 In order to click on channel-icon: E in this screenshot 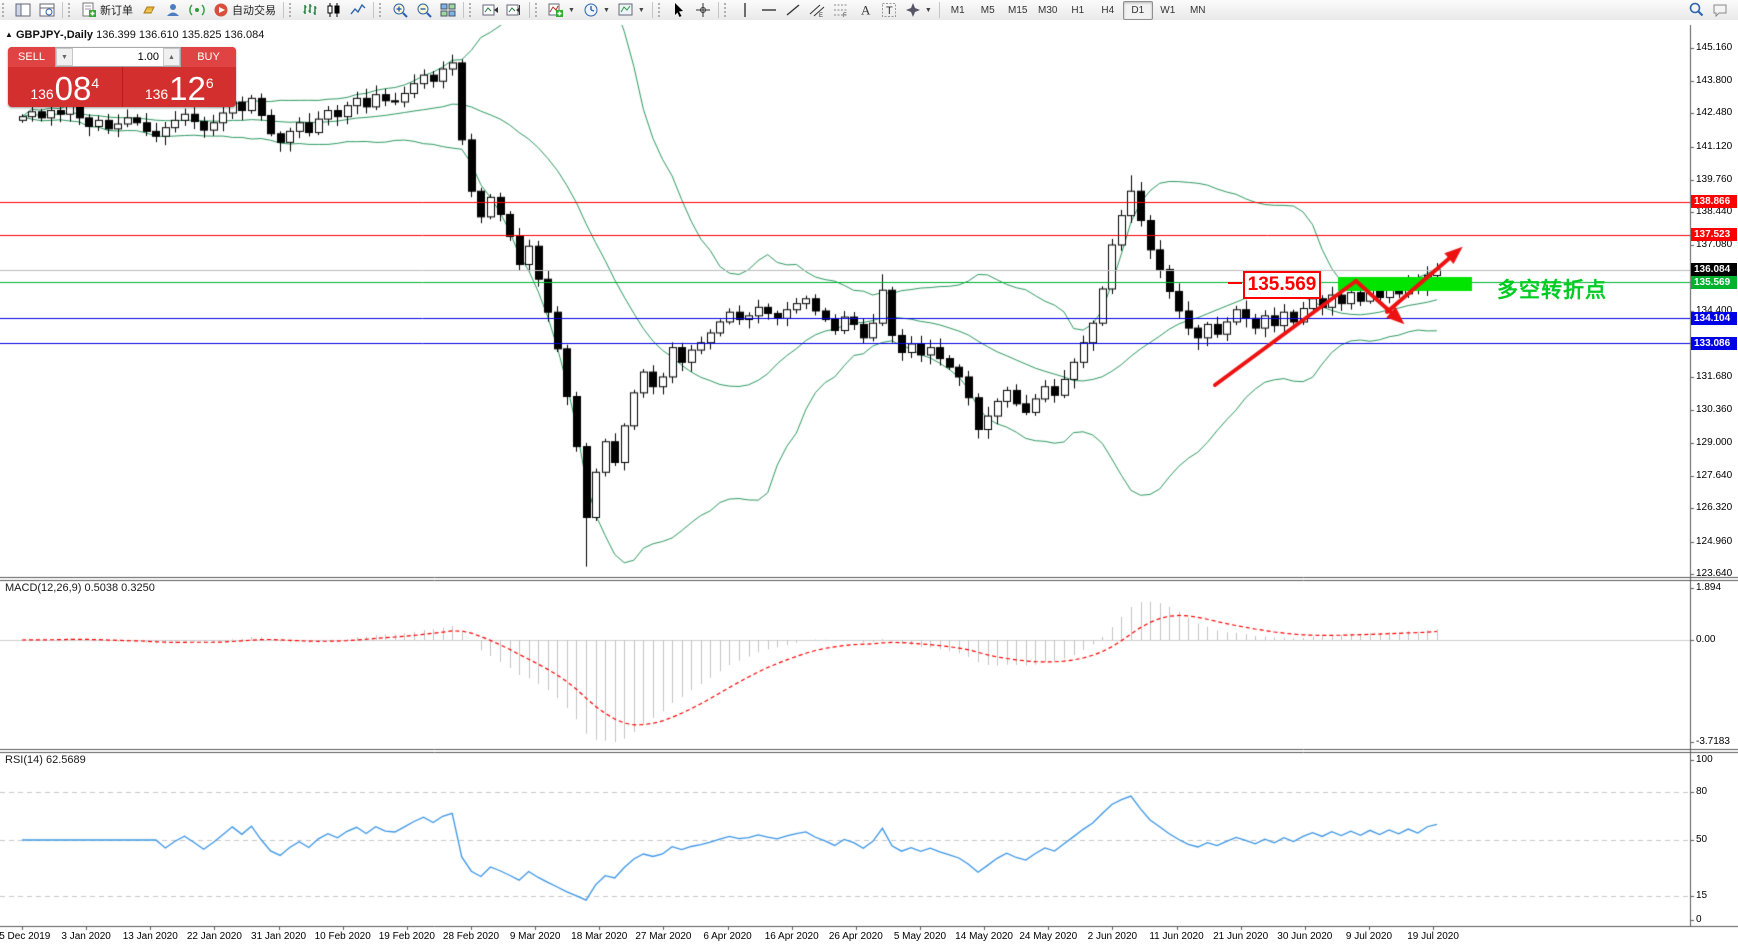, I will do `click(817, 11)`.